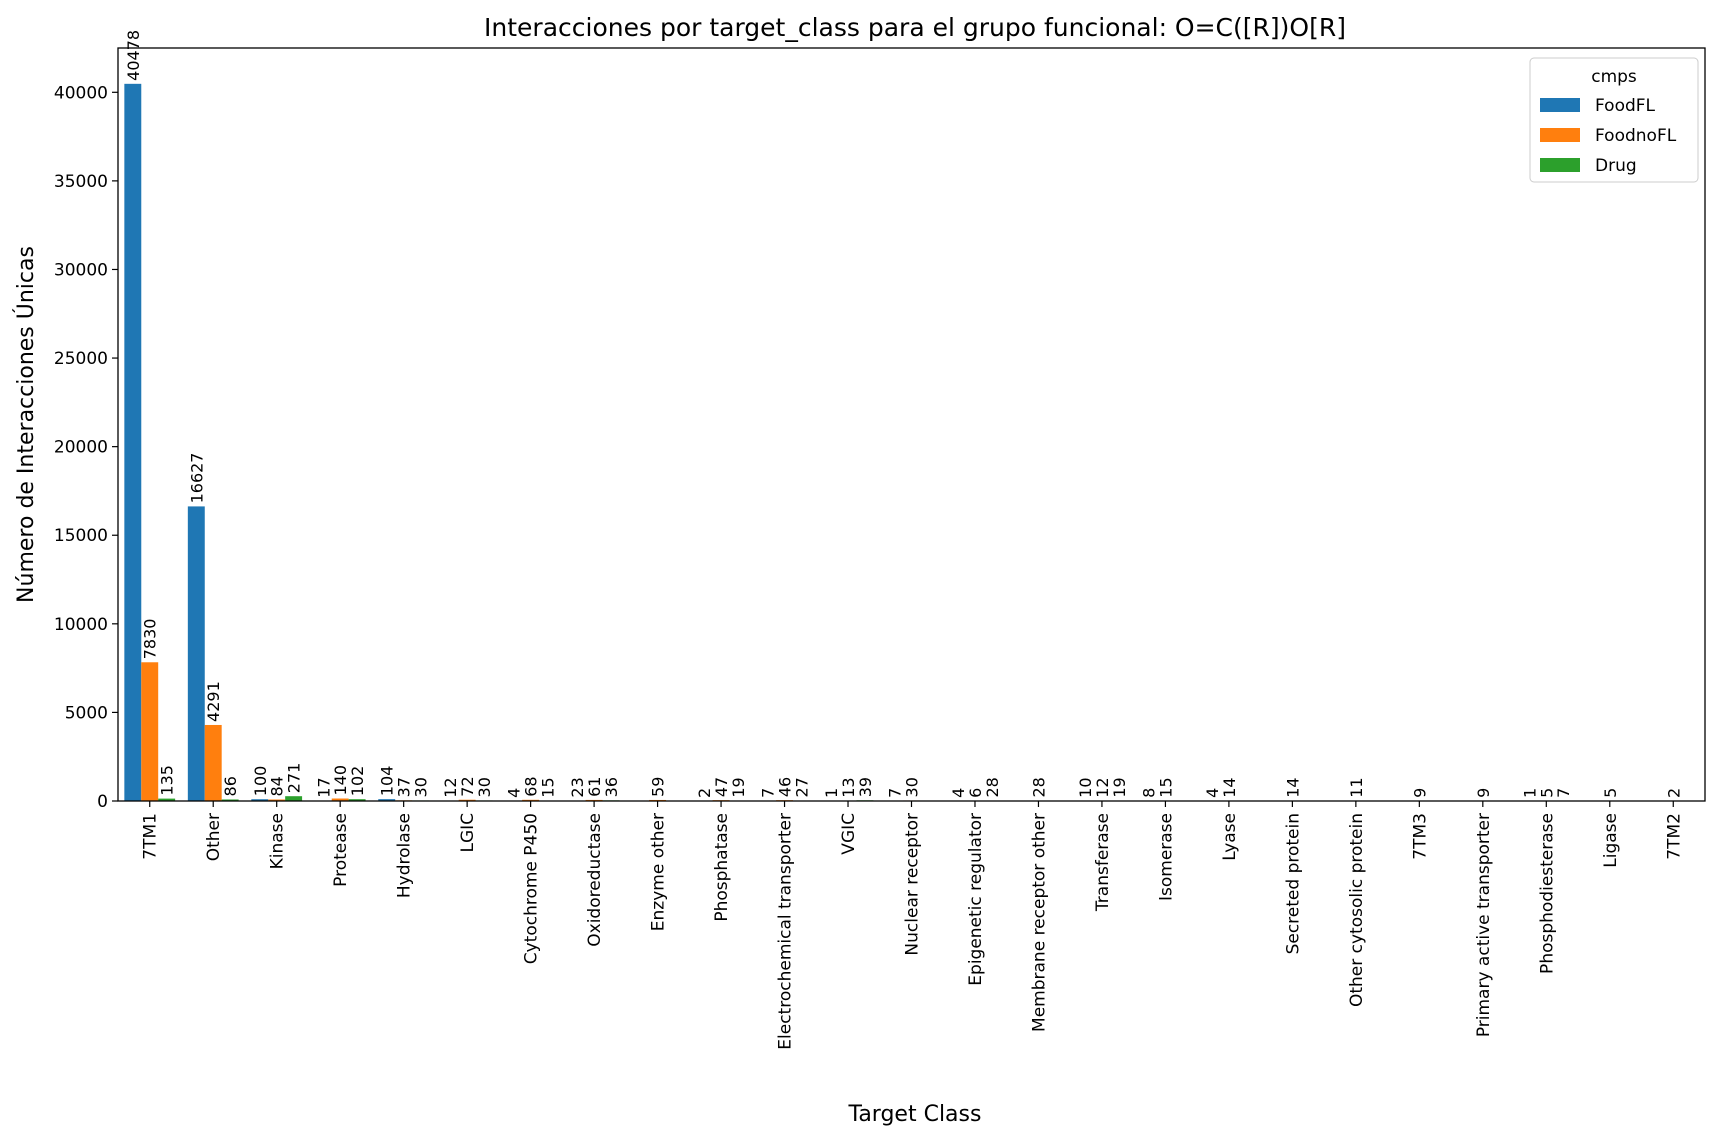 This screenshot has width=1713, height=1137. I want to click on x-tick-label: Transferase, so click(1103, 862).